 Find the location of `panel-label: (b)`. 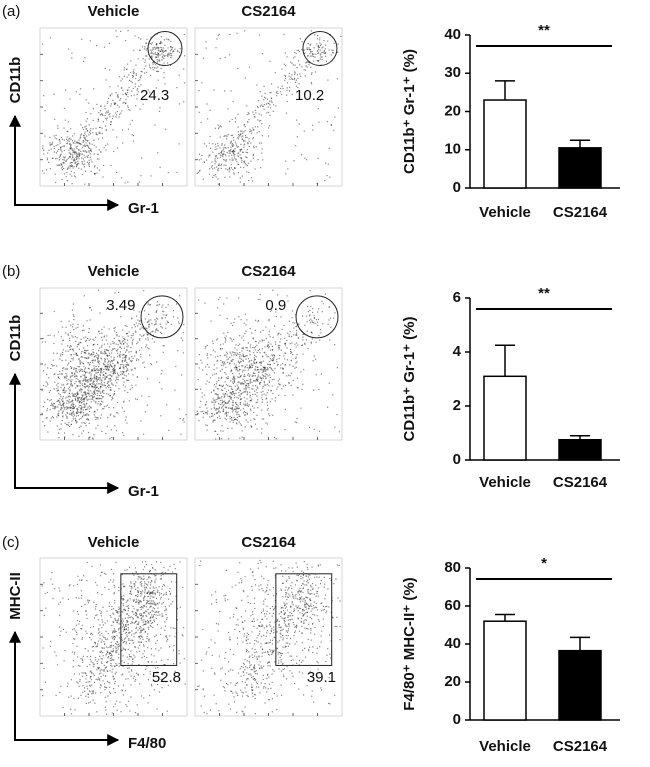

panel-label: (b) is located at coordinates (11, 271).